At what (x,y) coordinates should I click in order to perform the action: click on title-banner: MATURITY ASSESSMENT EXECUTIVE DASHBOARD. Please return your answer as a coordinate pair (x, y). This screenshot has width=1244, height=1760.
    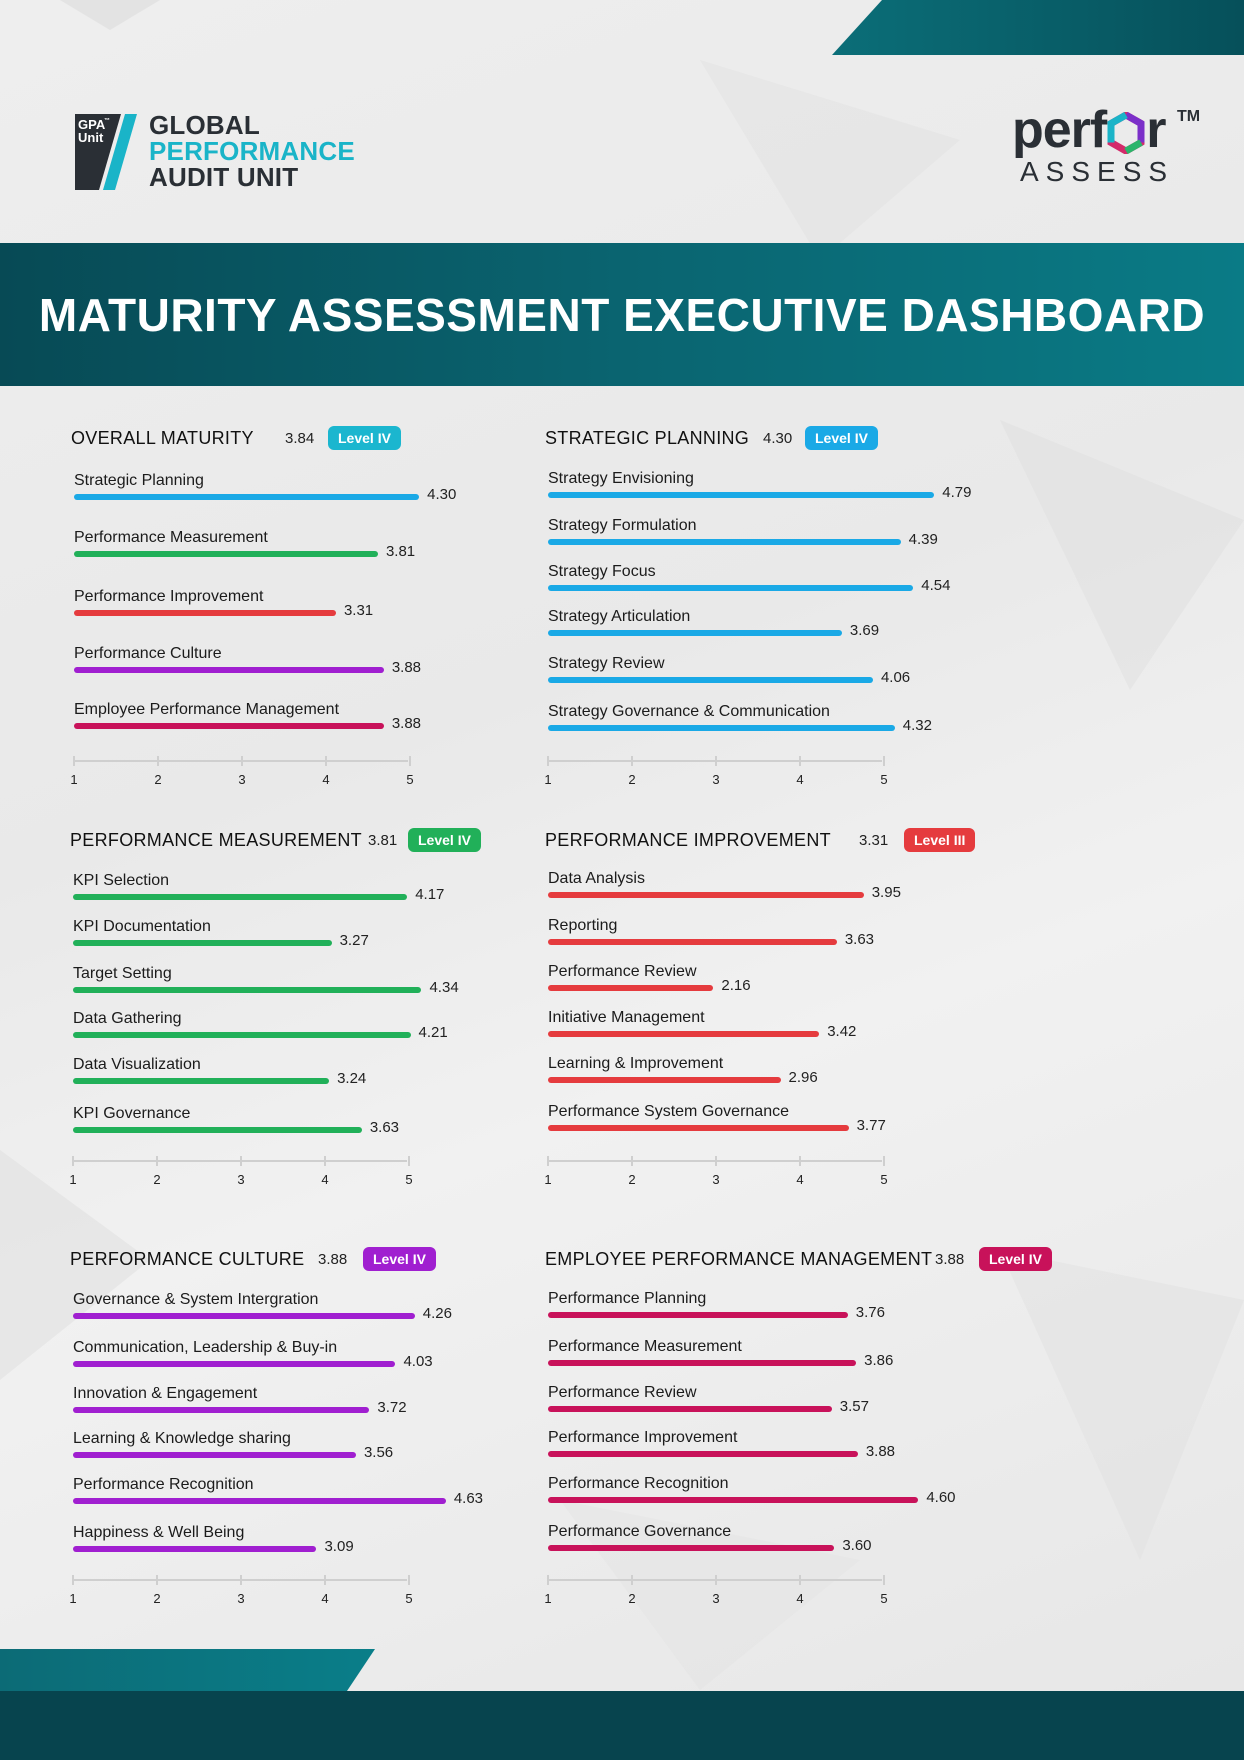
    Looking at the image, I should click on (622, 314).